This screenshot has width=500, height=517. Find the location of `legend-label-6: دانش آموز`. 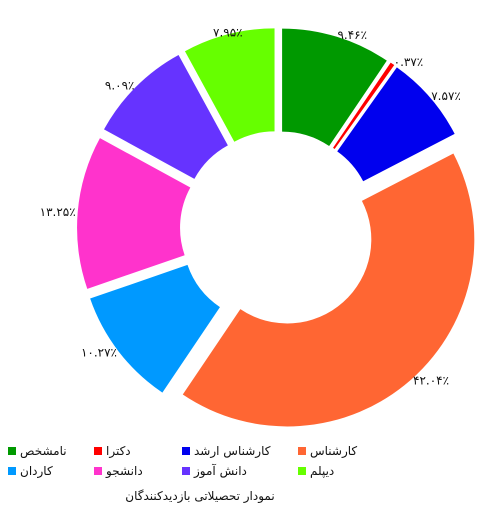

legend-label-6: دانش آموز is located at coordinates (220, 471).